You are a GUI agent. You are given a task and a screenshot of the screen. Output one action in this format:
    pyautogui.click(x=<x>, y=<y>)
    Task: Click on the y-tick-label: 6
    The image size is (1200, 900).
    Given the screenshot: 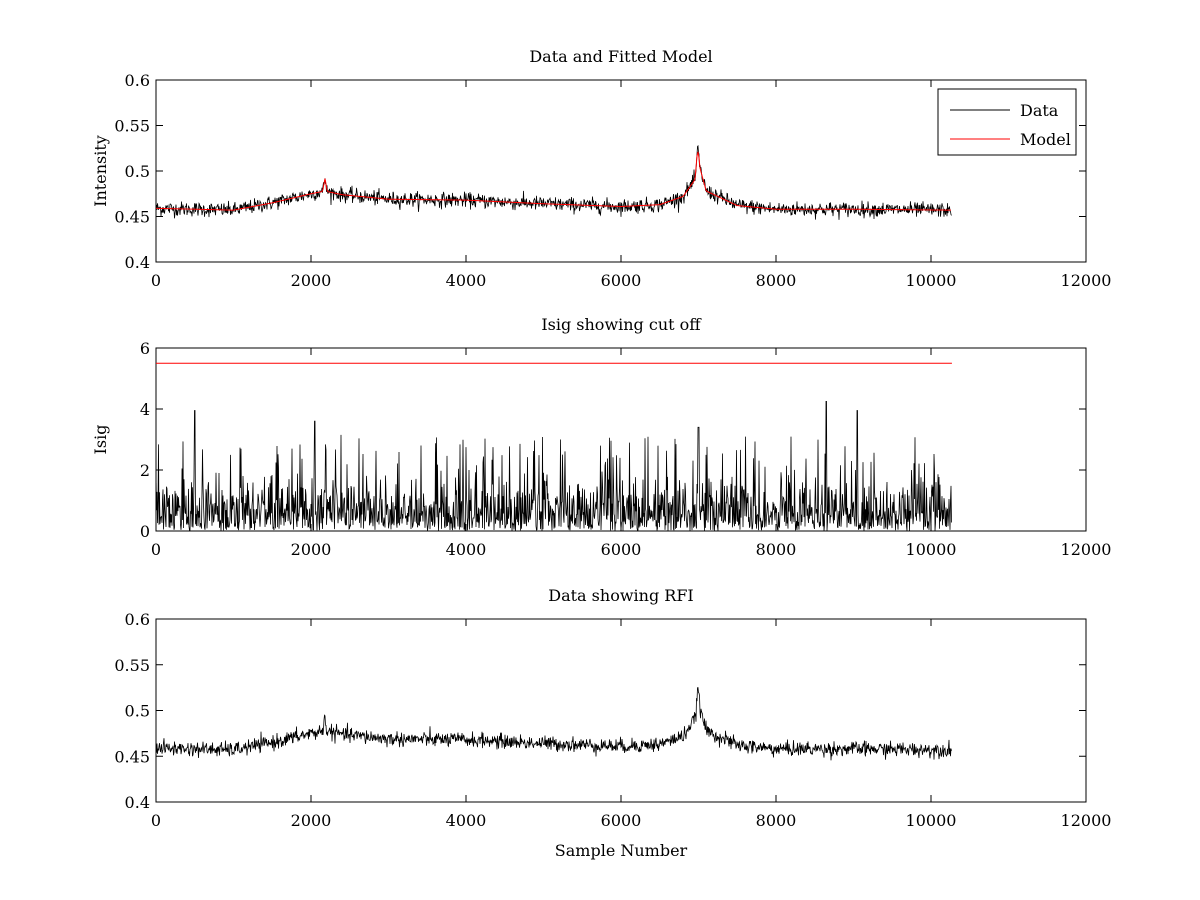 What is the action you would take?
    pyautogui.click(x=145, y=348)
    